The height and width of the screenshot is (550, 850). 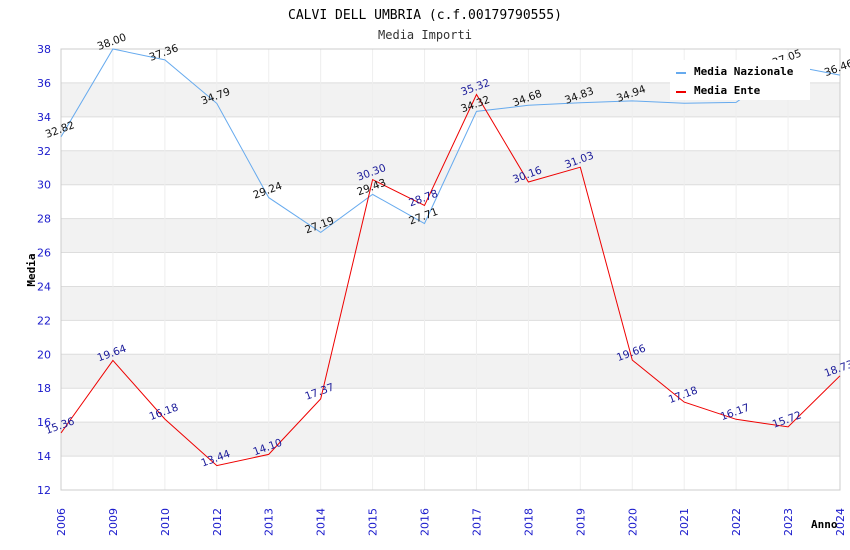 I want to click on y-tick-label: 20, so click(x=44, y=354).